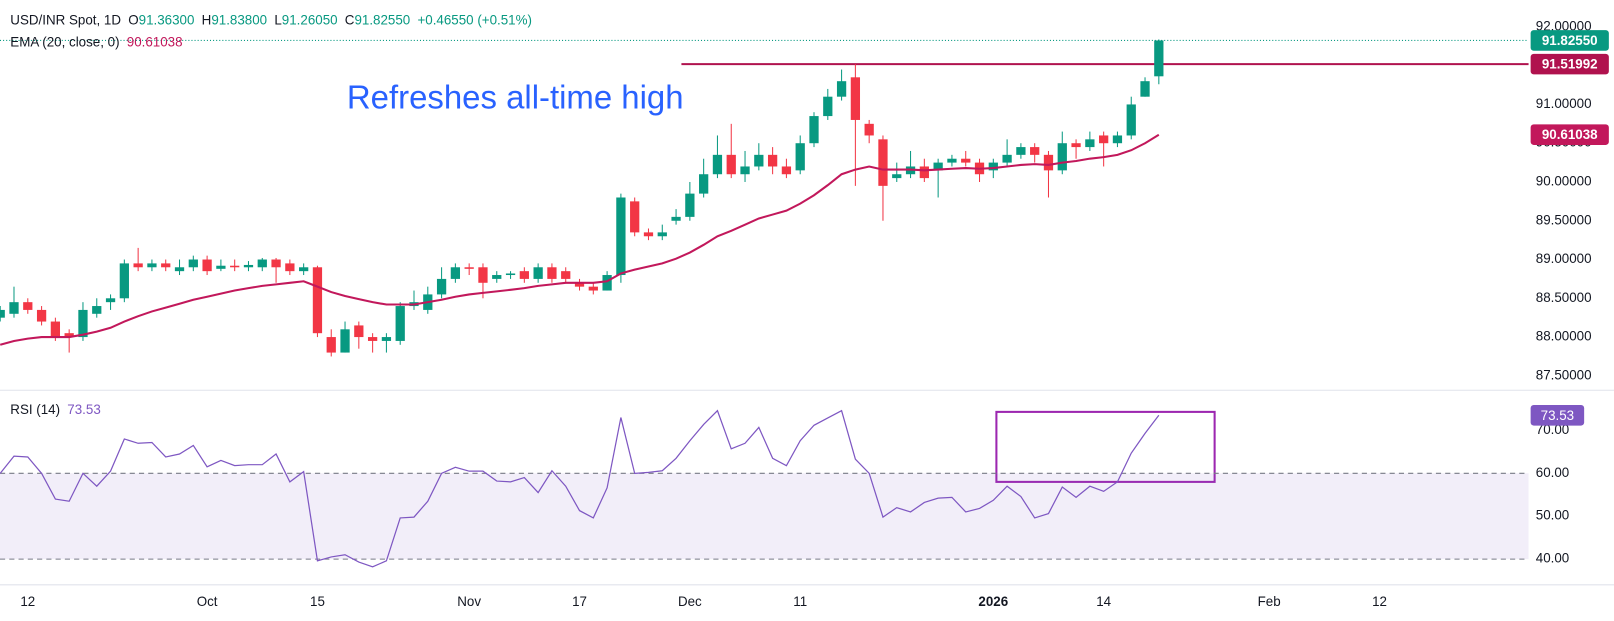 The image size is (1614, 621). Describe the element at coordinates (133, 19) in the screenshot. I see `ohlc-label: O` at that location.